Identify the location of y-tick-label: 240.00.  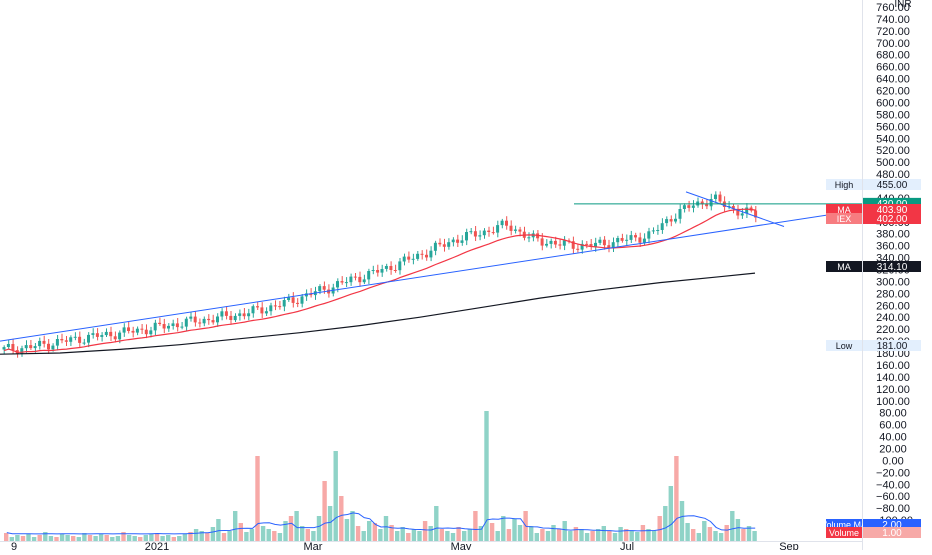
(893, 318).